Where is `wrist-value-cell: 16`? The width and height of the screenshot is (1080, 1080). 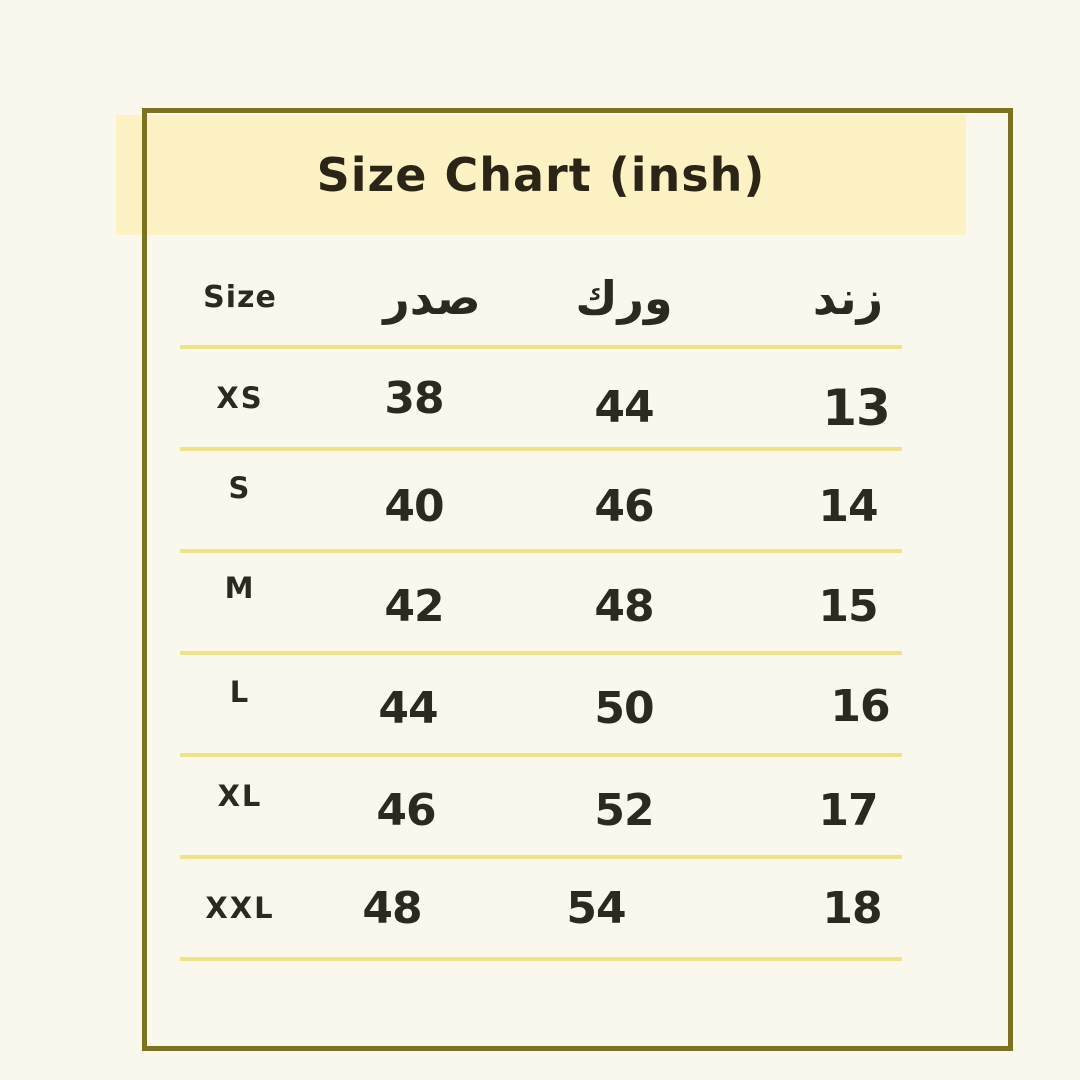 wrist-value-cell: 16 is located at coordinates (860, 706).